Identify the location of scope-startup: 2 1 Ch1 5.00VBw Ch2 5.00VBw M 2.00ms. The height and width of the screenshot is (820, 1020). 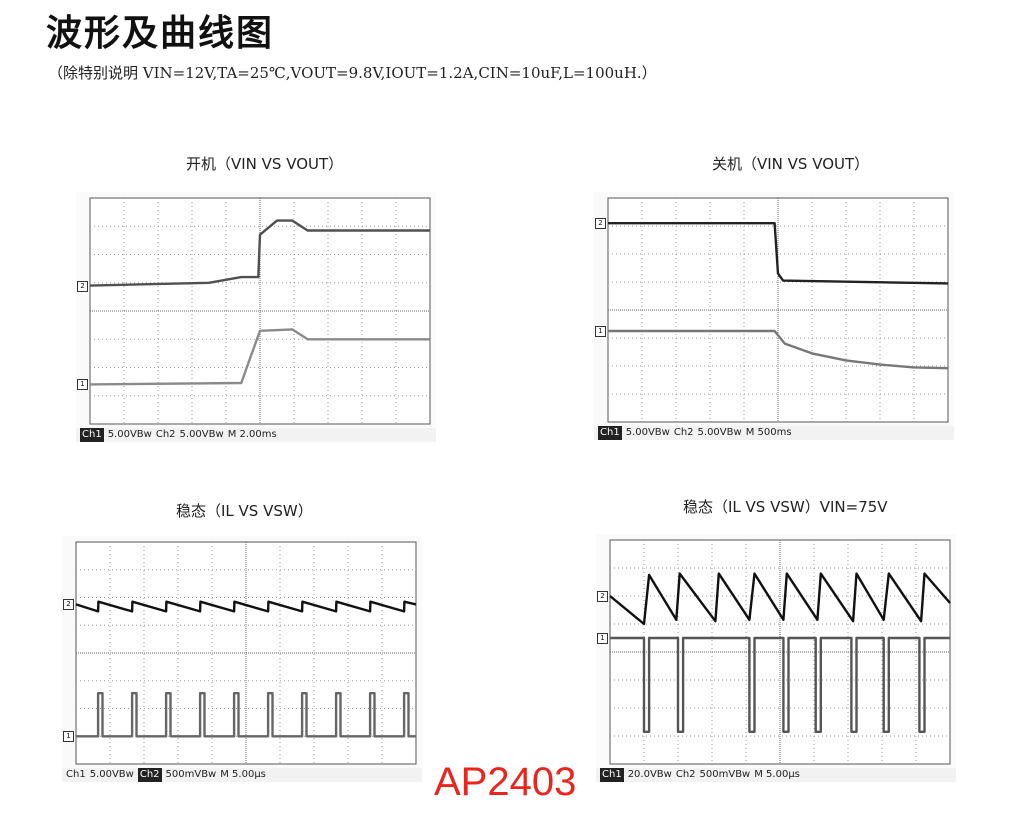
(256, 317).